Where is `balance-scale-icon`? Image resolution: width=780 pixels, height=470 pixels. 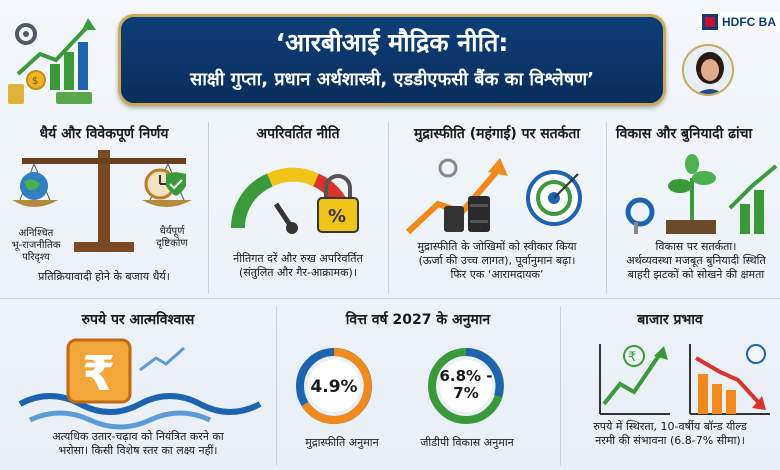 balance-scale-icon is located at coordinates (102, 201).